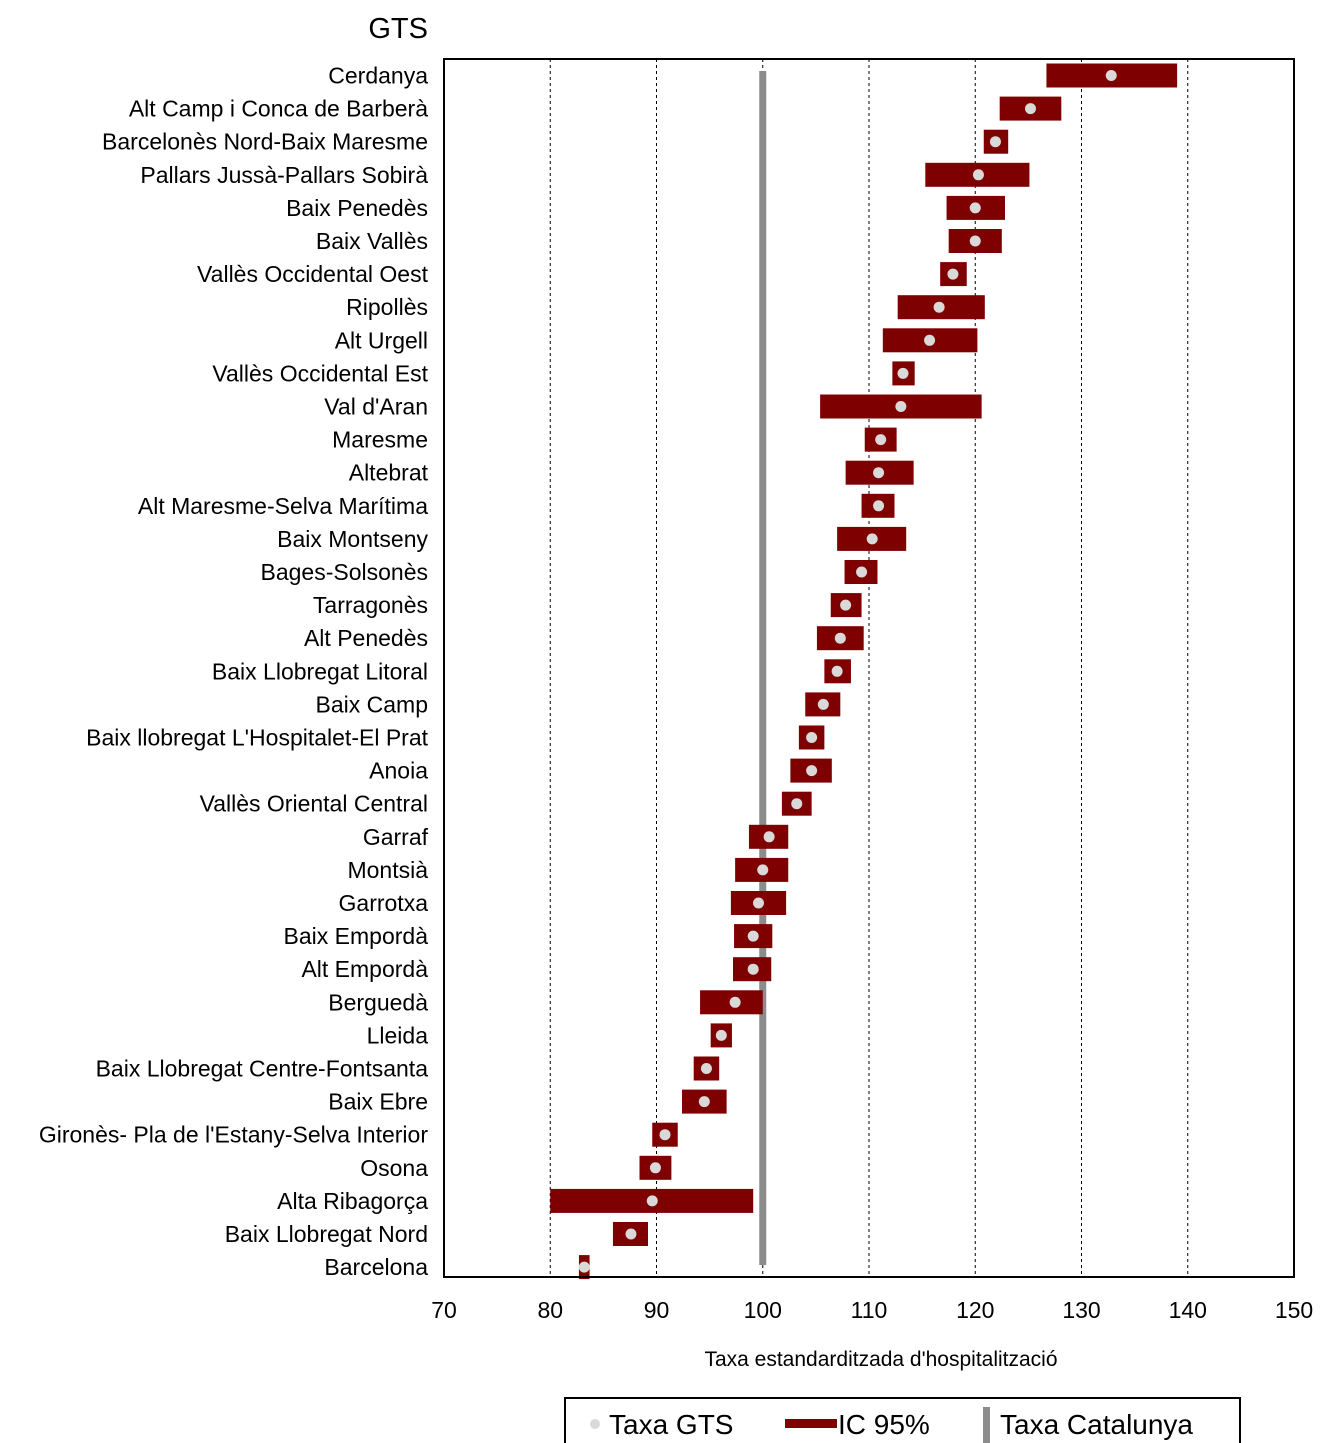  What do you see at coordinates (444, 1310) in the screenshot?
I see `x-tick-label: 70` at bounding box center [444, 1310].